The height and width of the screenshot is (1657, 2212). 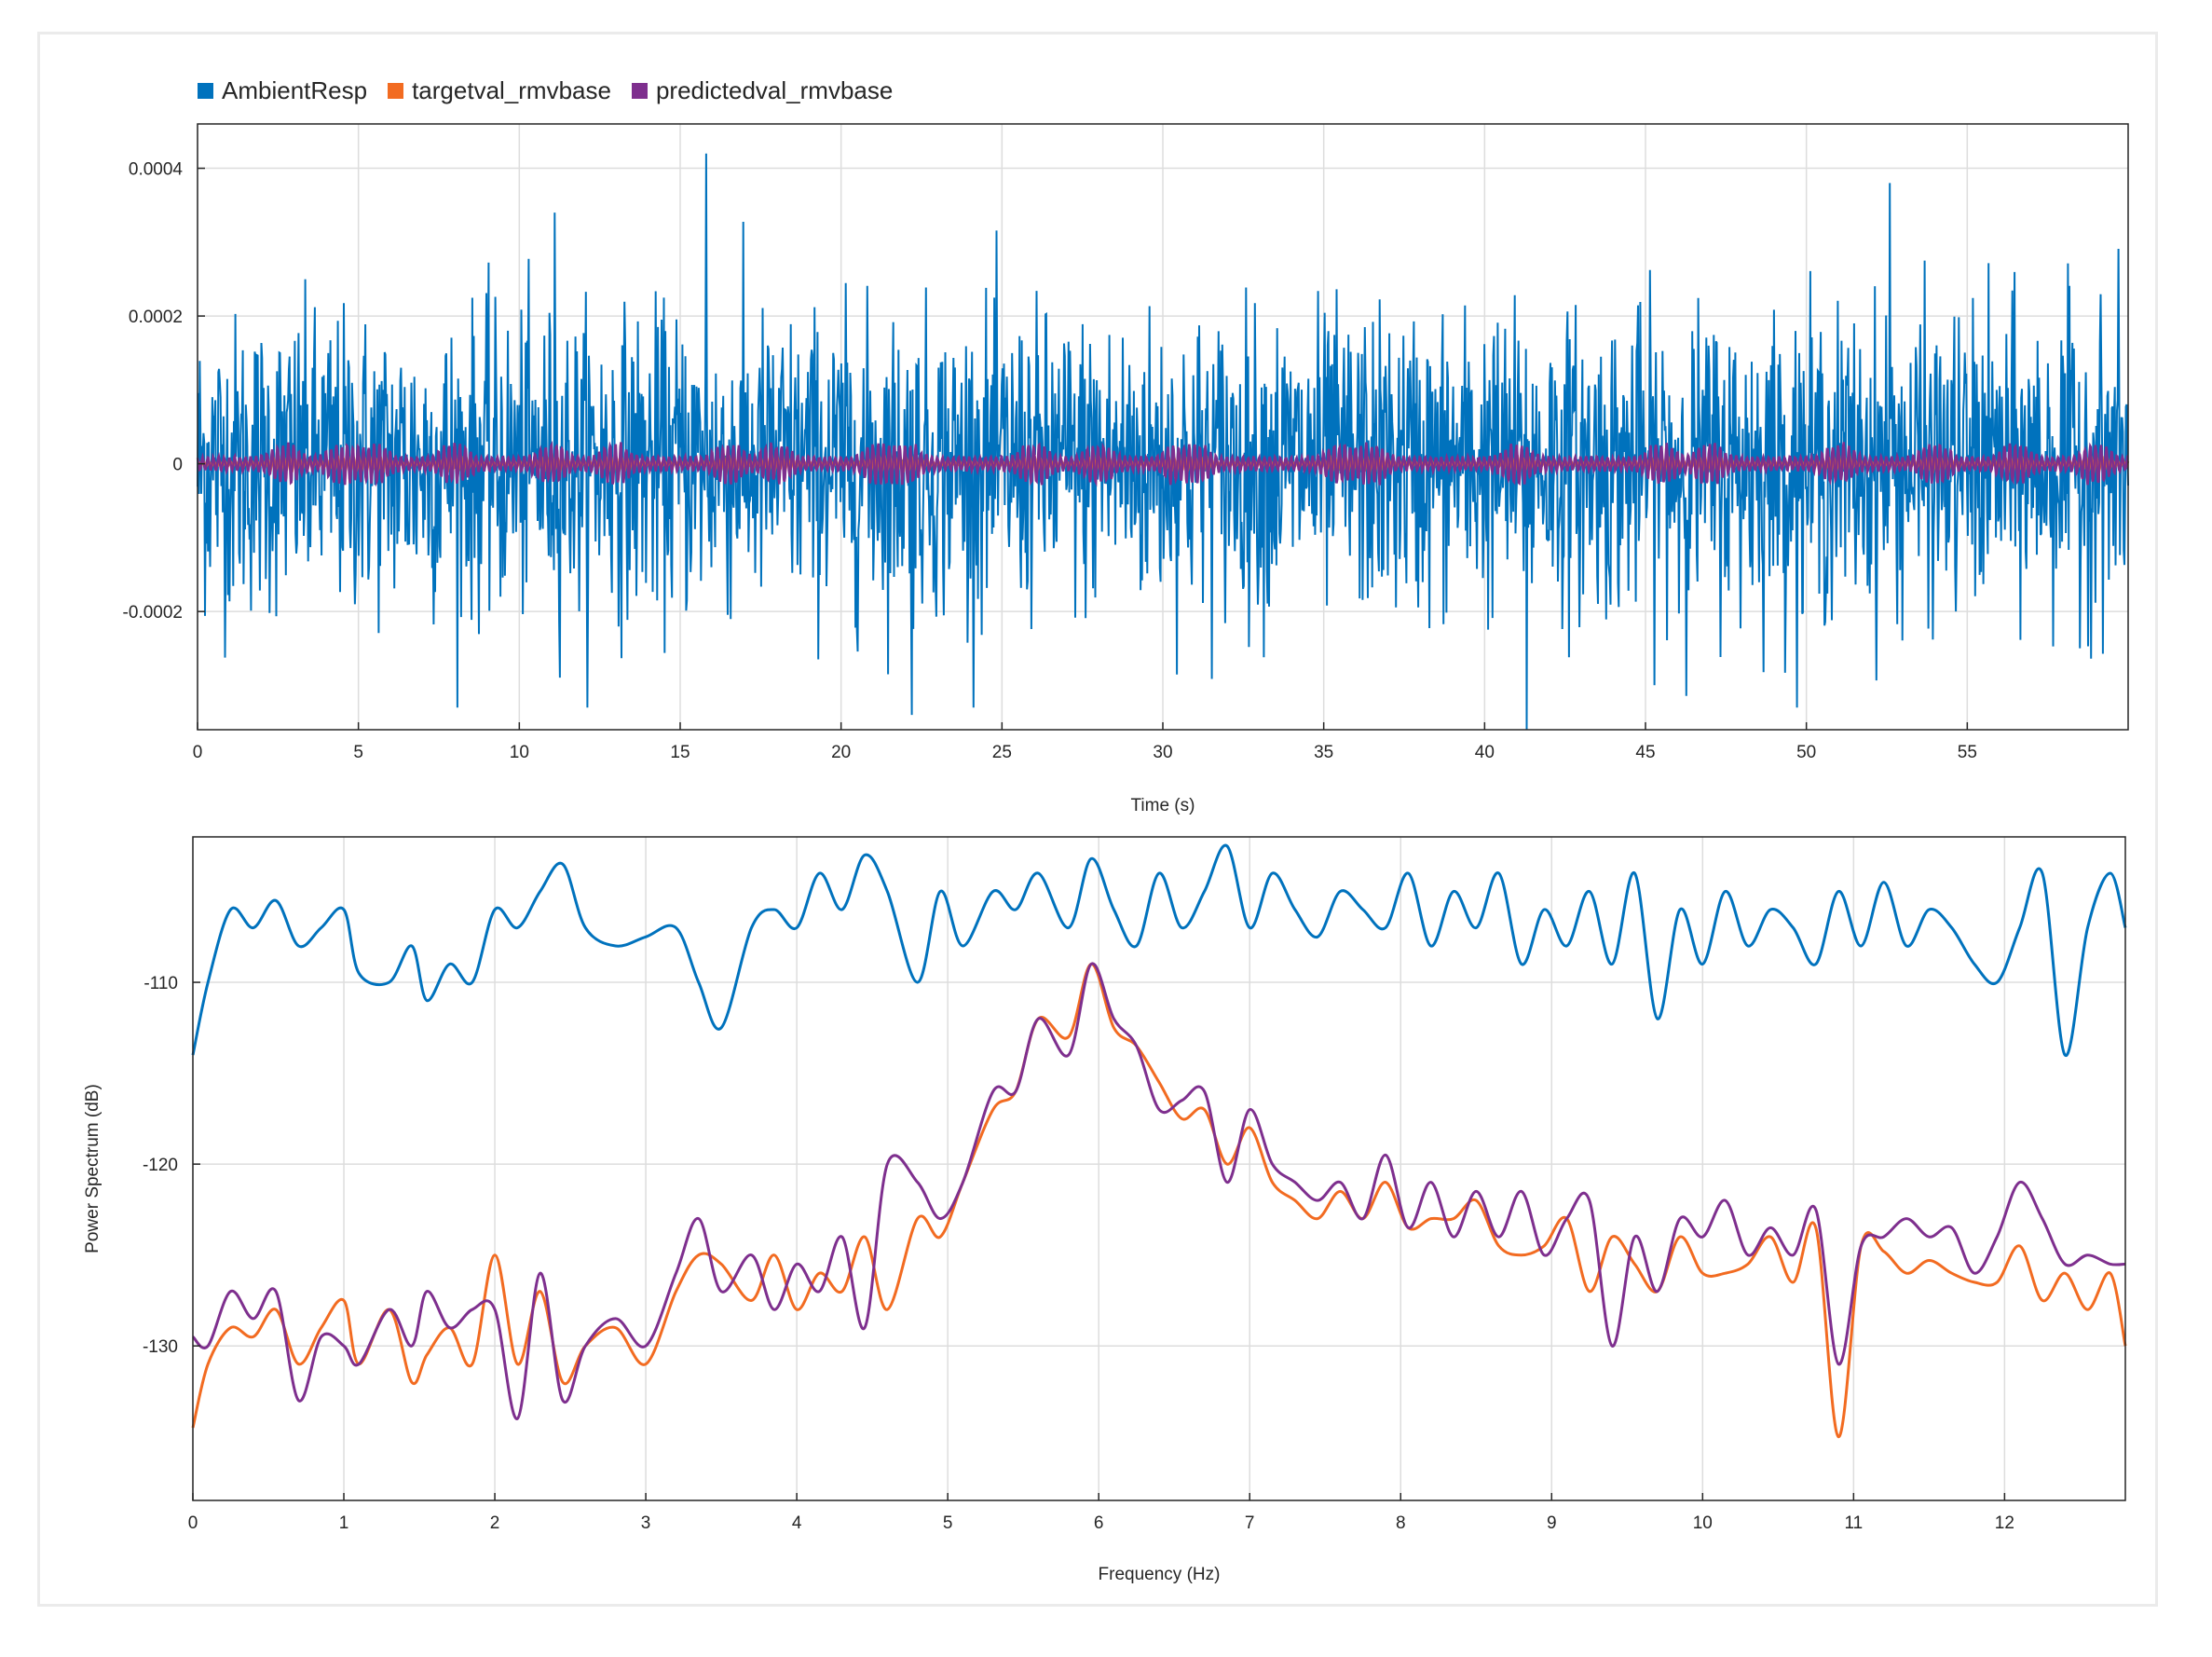 I want to click on top-xtick-label-1: 5, so click(x=358, y=752).